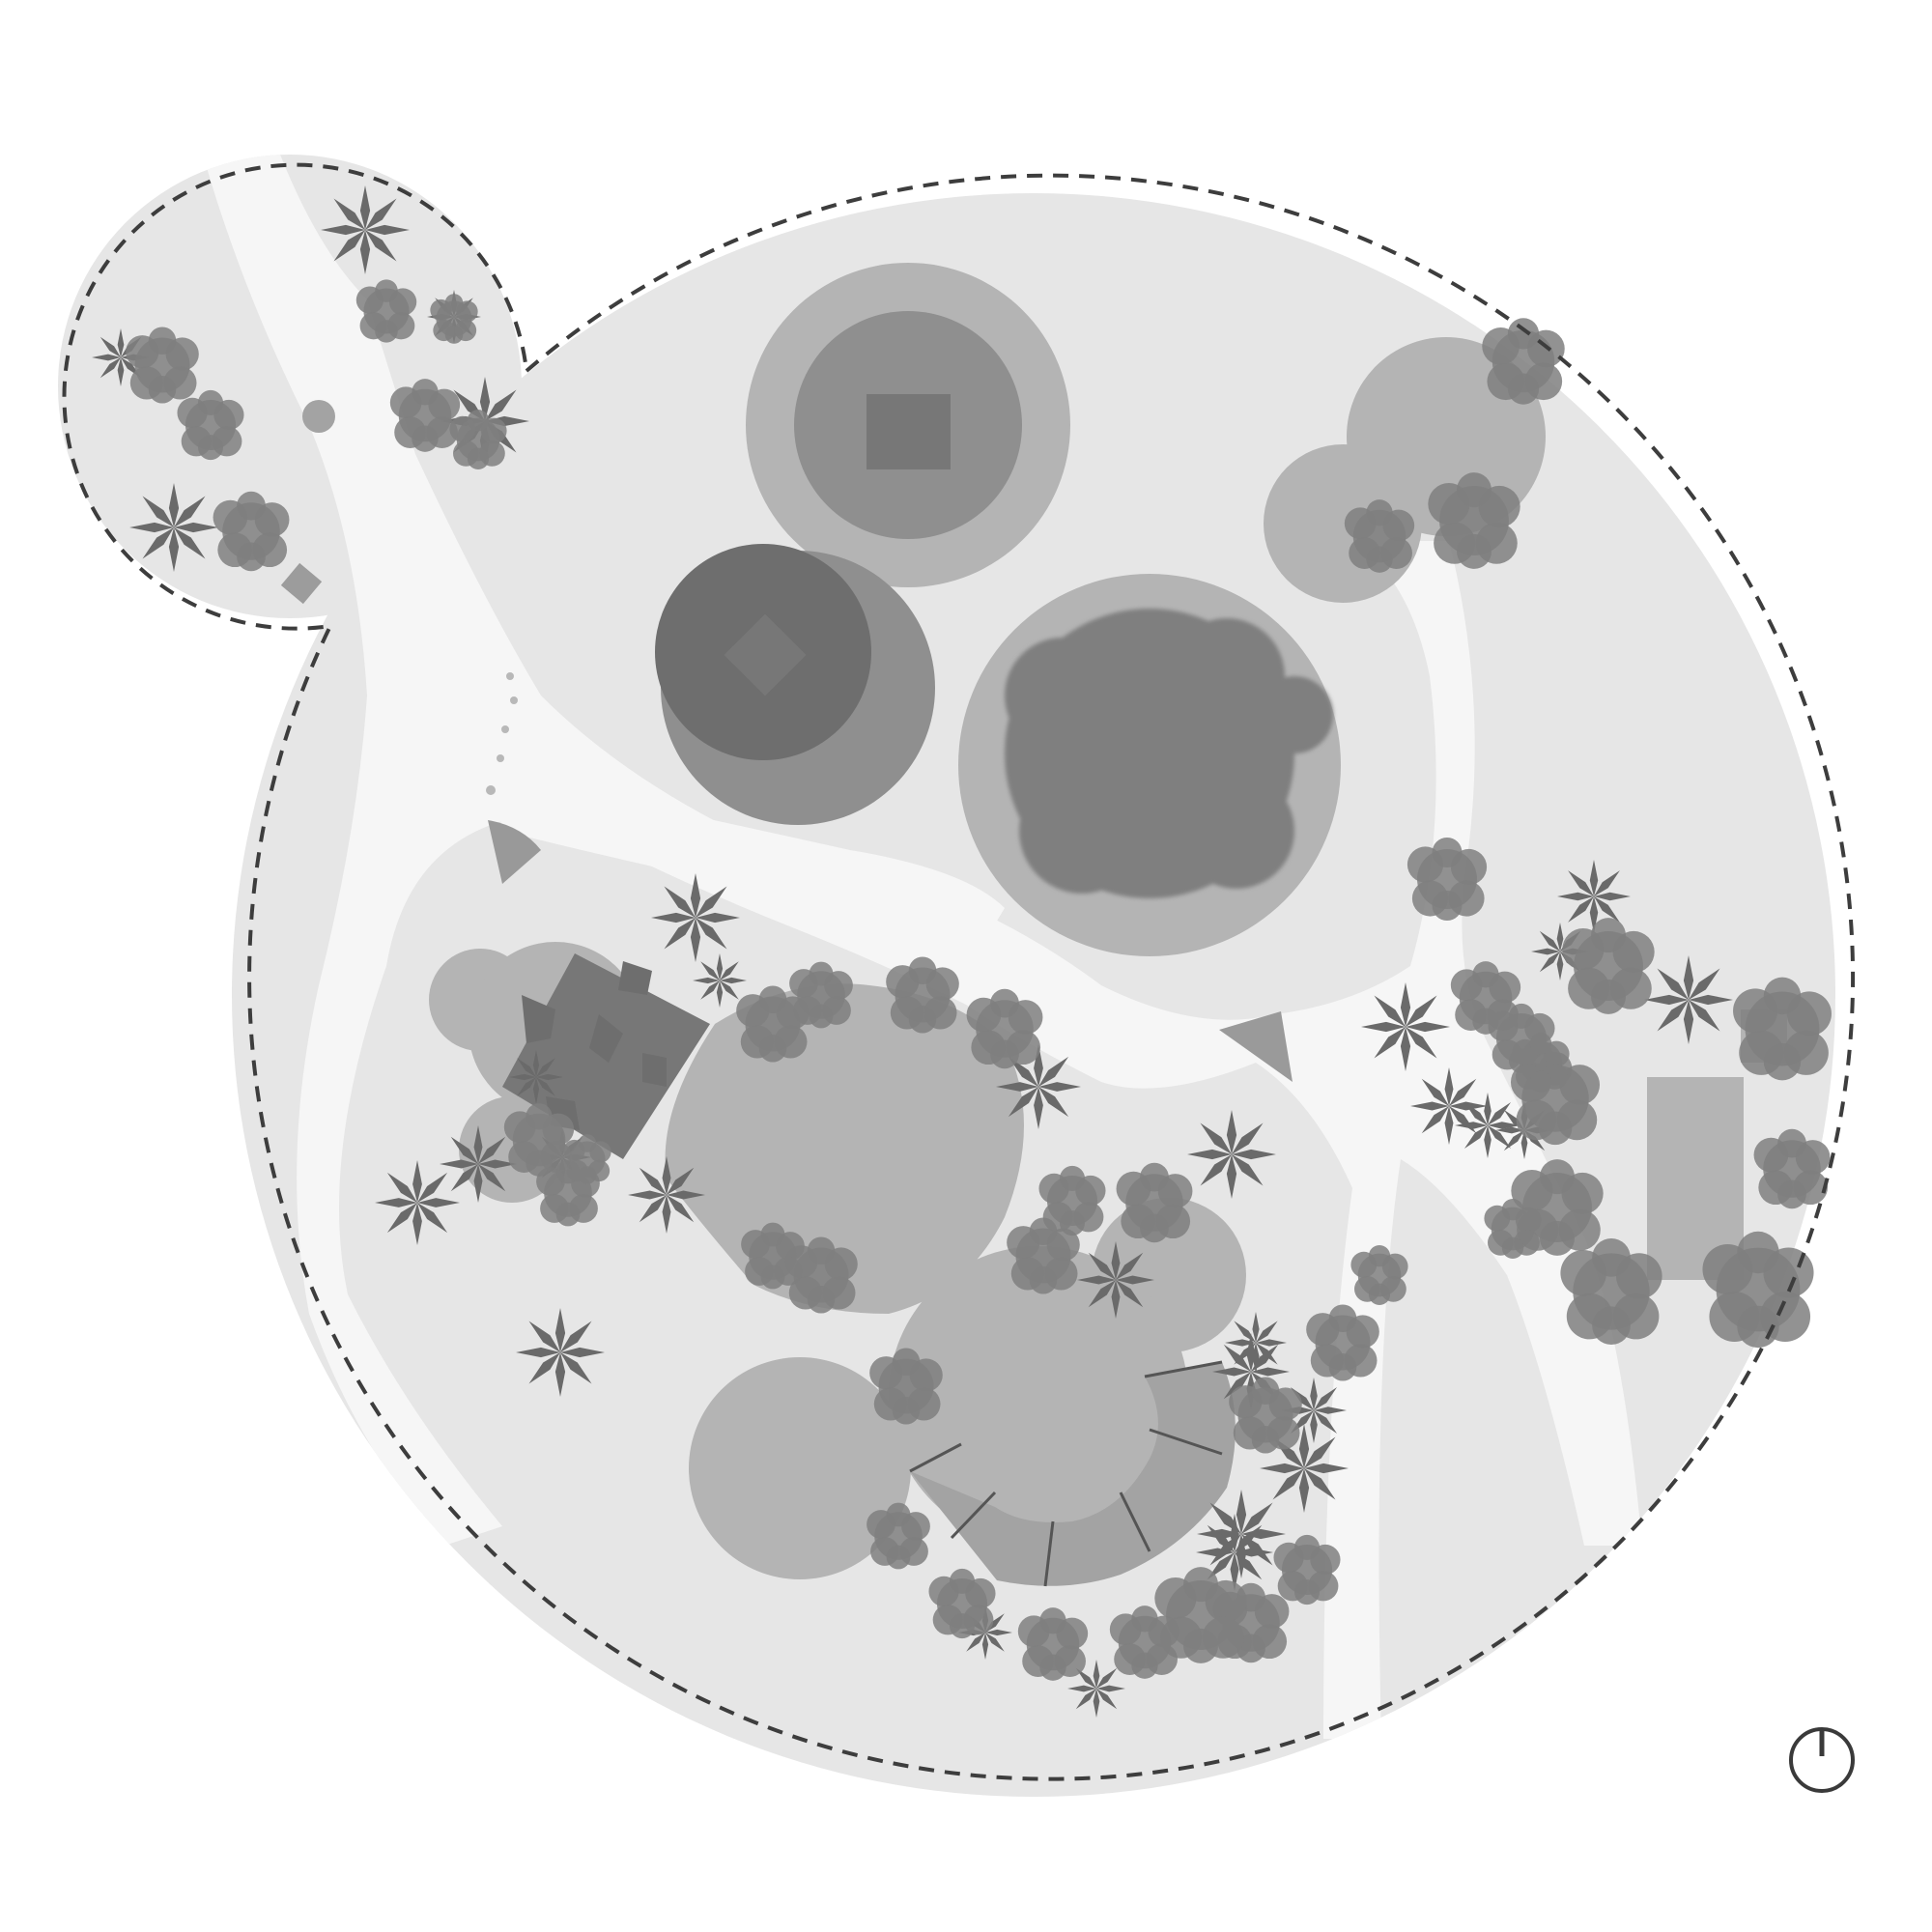 The width and height of the screenshot is (1932, 1932). I want to click on pavilion-circle-west, so click(795, 684).